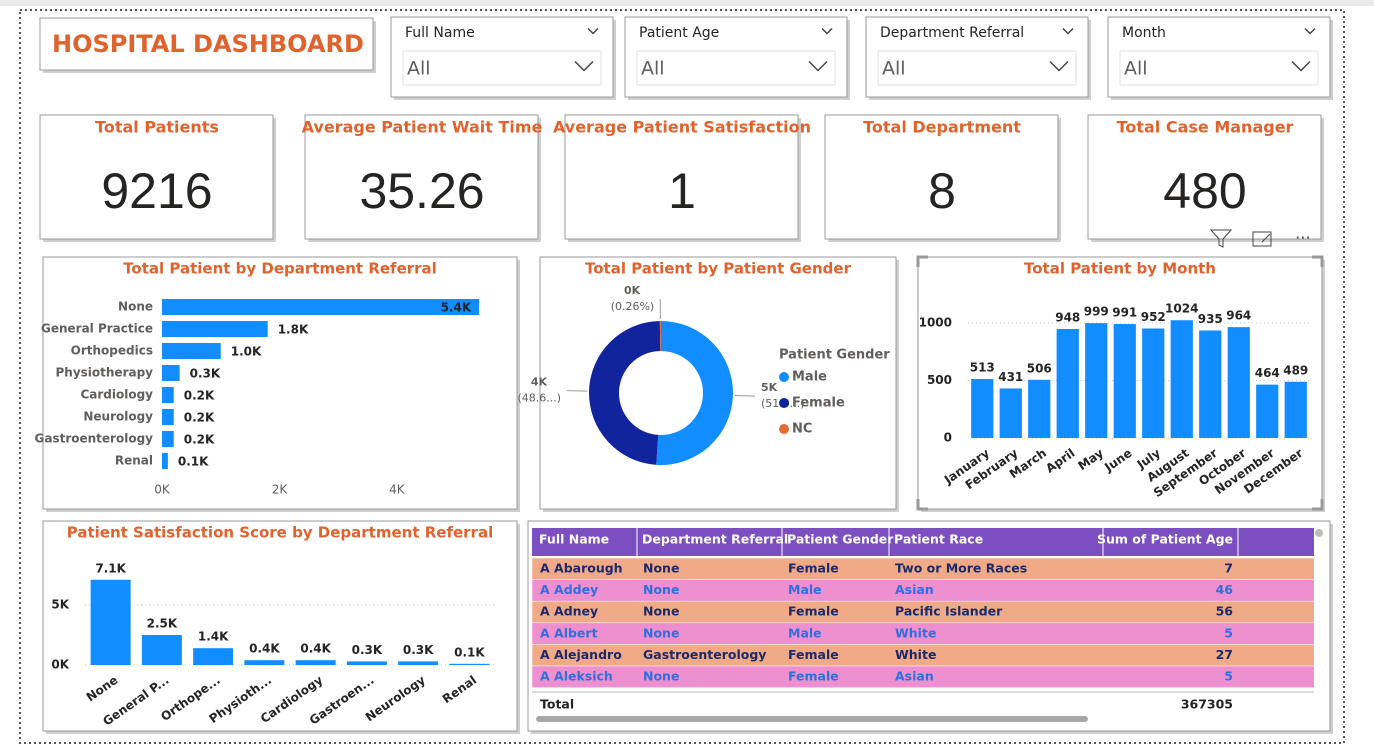 This screenshot has height=753, width=1374. What do you see at coordinates (1267, 373) in the screenshot?
I see `data-label: 464` at bounding box center [1267, 373].